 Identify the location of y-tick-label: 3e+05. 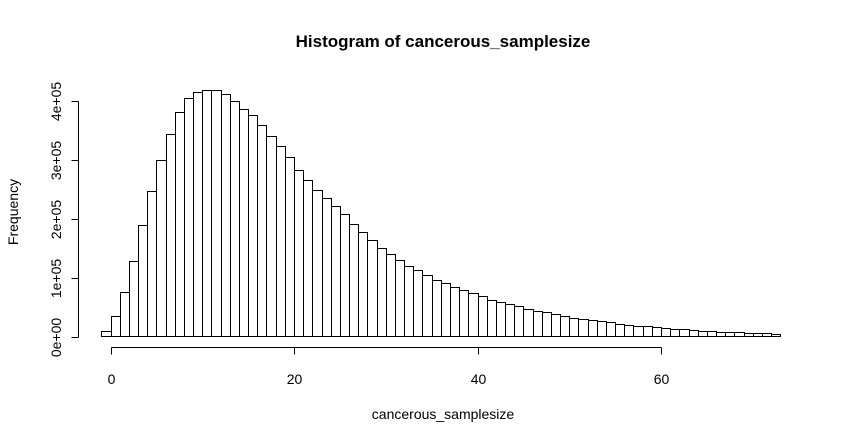
(56, 161).